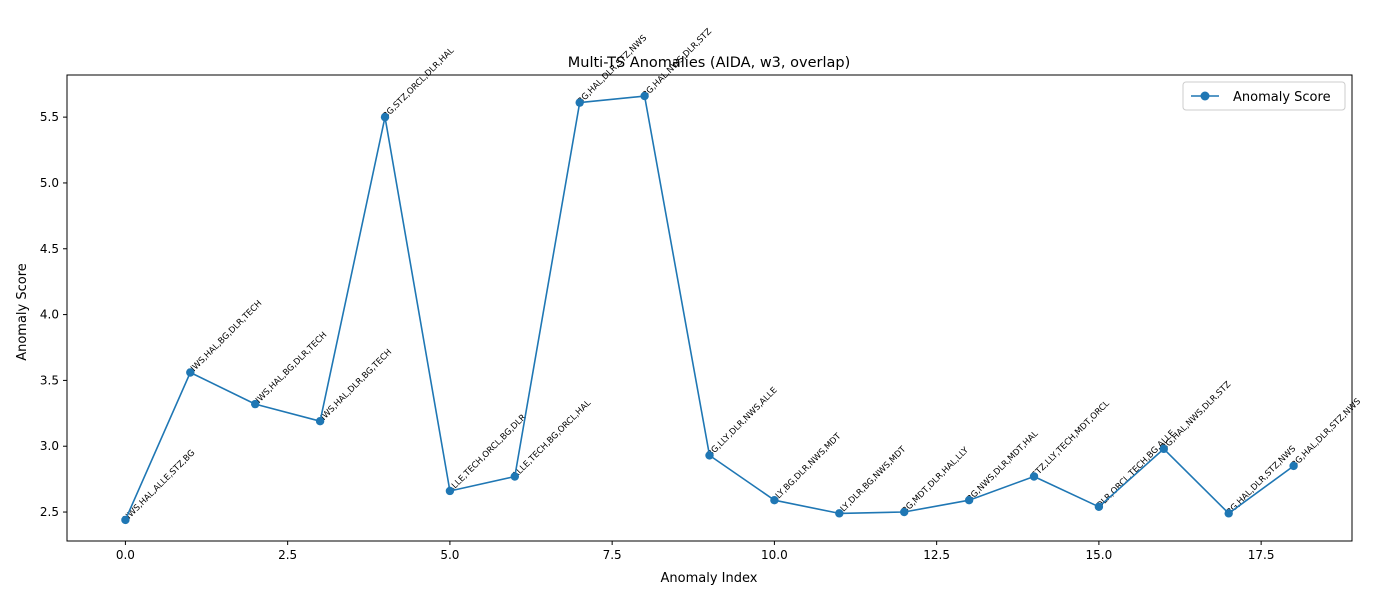 The image size is (1400, 604). Describe the element at coordinates (159, 486) in the screenshot. I see `point-annotation: NWS,HAL,ALLE,STZ,BG` at that location.